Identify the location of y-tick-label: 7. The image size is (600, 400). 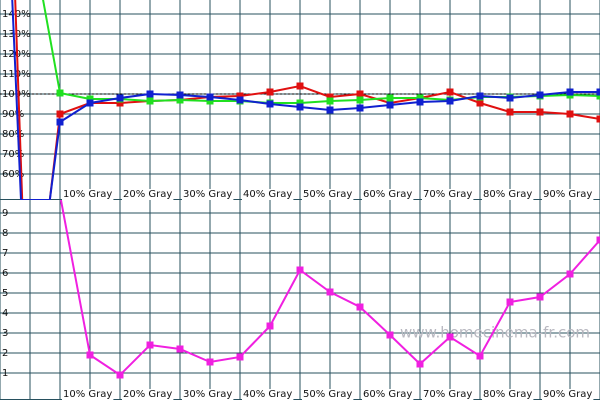
(5, 253).